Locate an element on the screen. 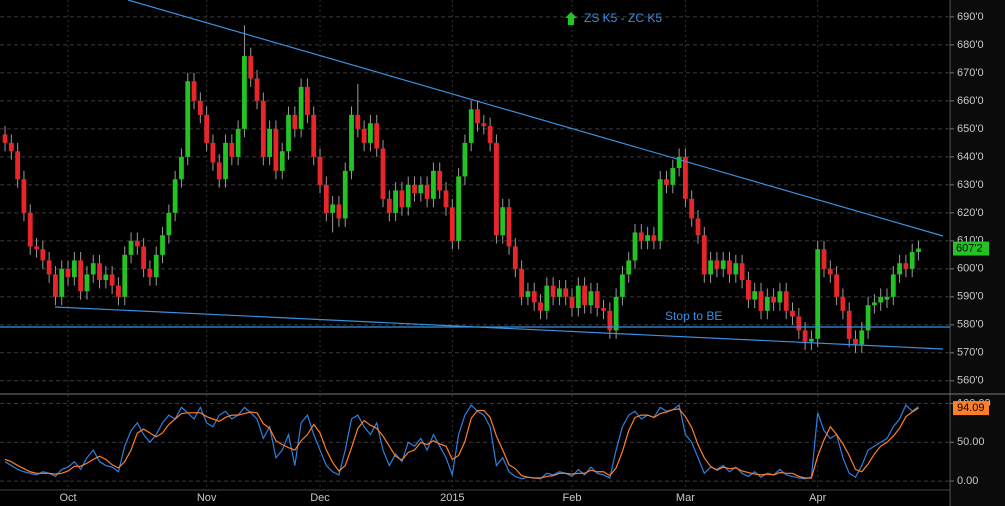  y-tick-label: 0.00 is located at coordinates (967, 481).